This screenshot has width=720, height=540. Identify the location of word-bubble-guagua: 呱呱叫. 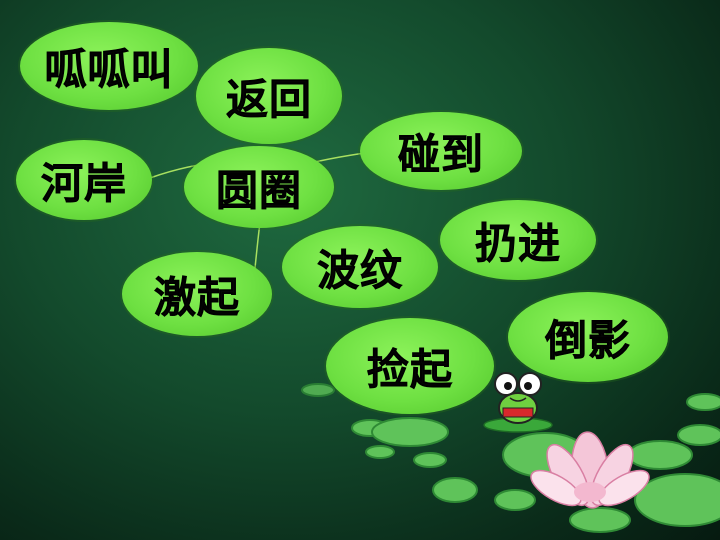
(109, 66).